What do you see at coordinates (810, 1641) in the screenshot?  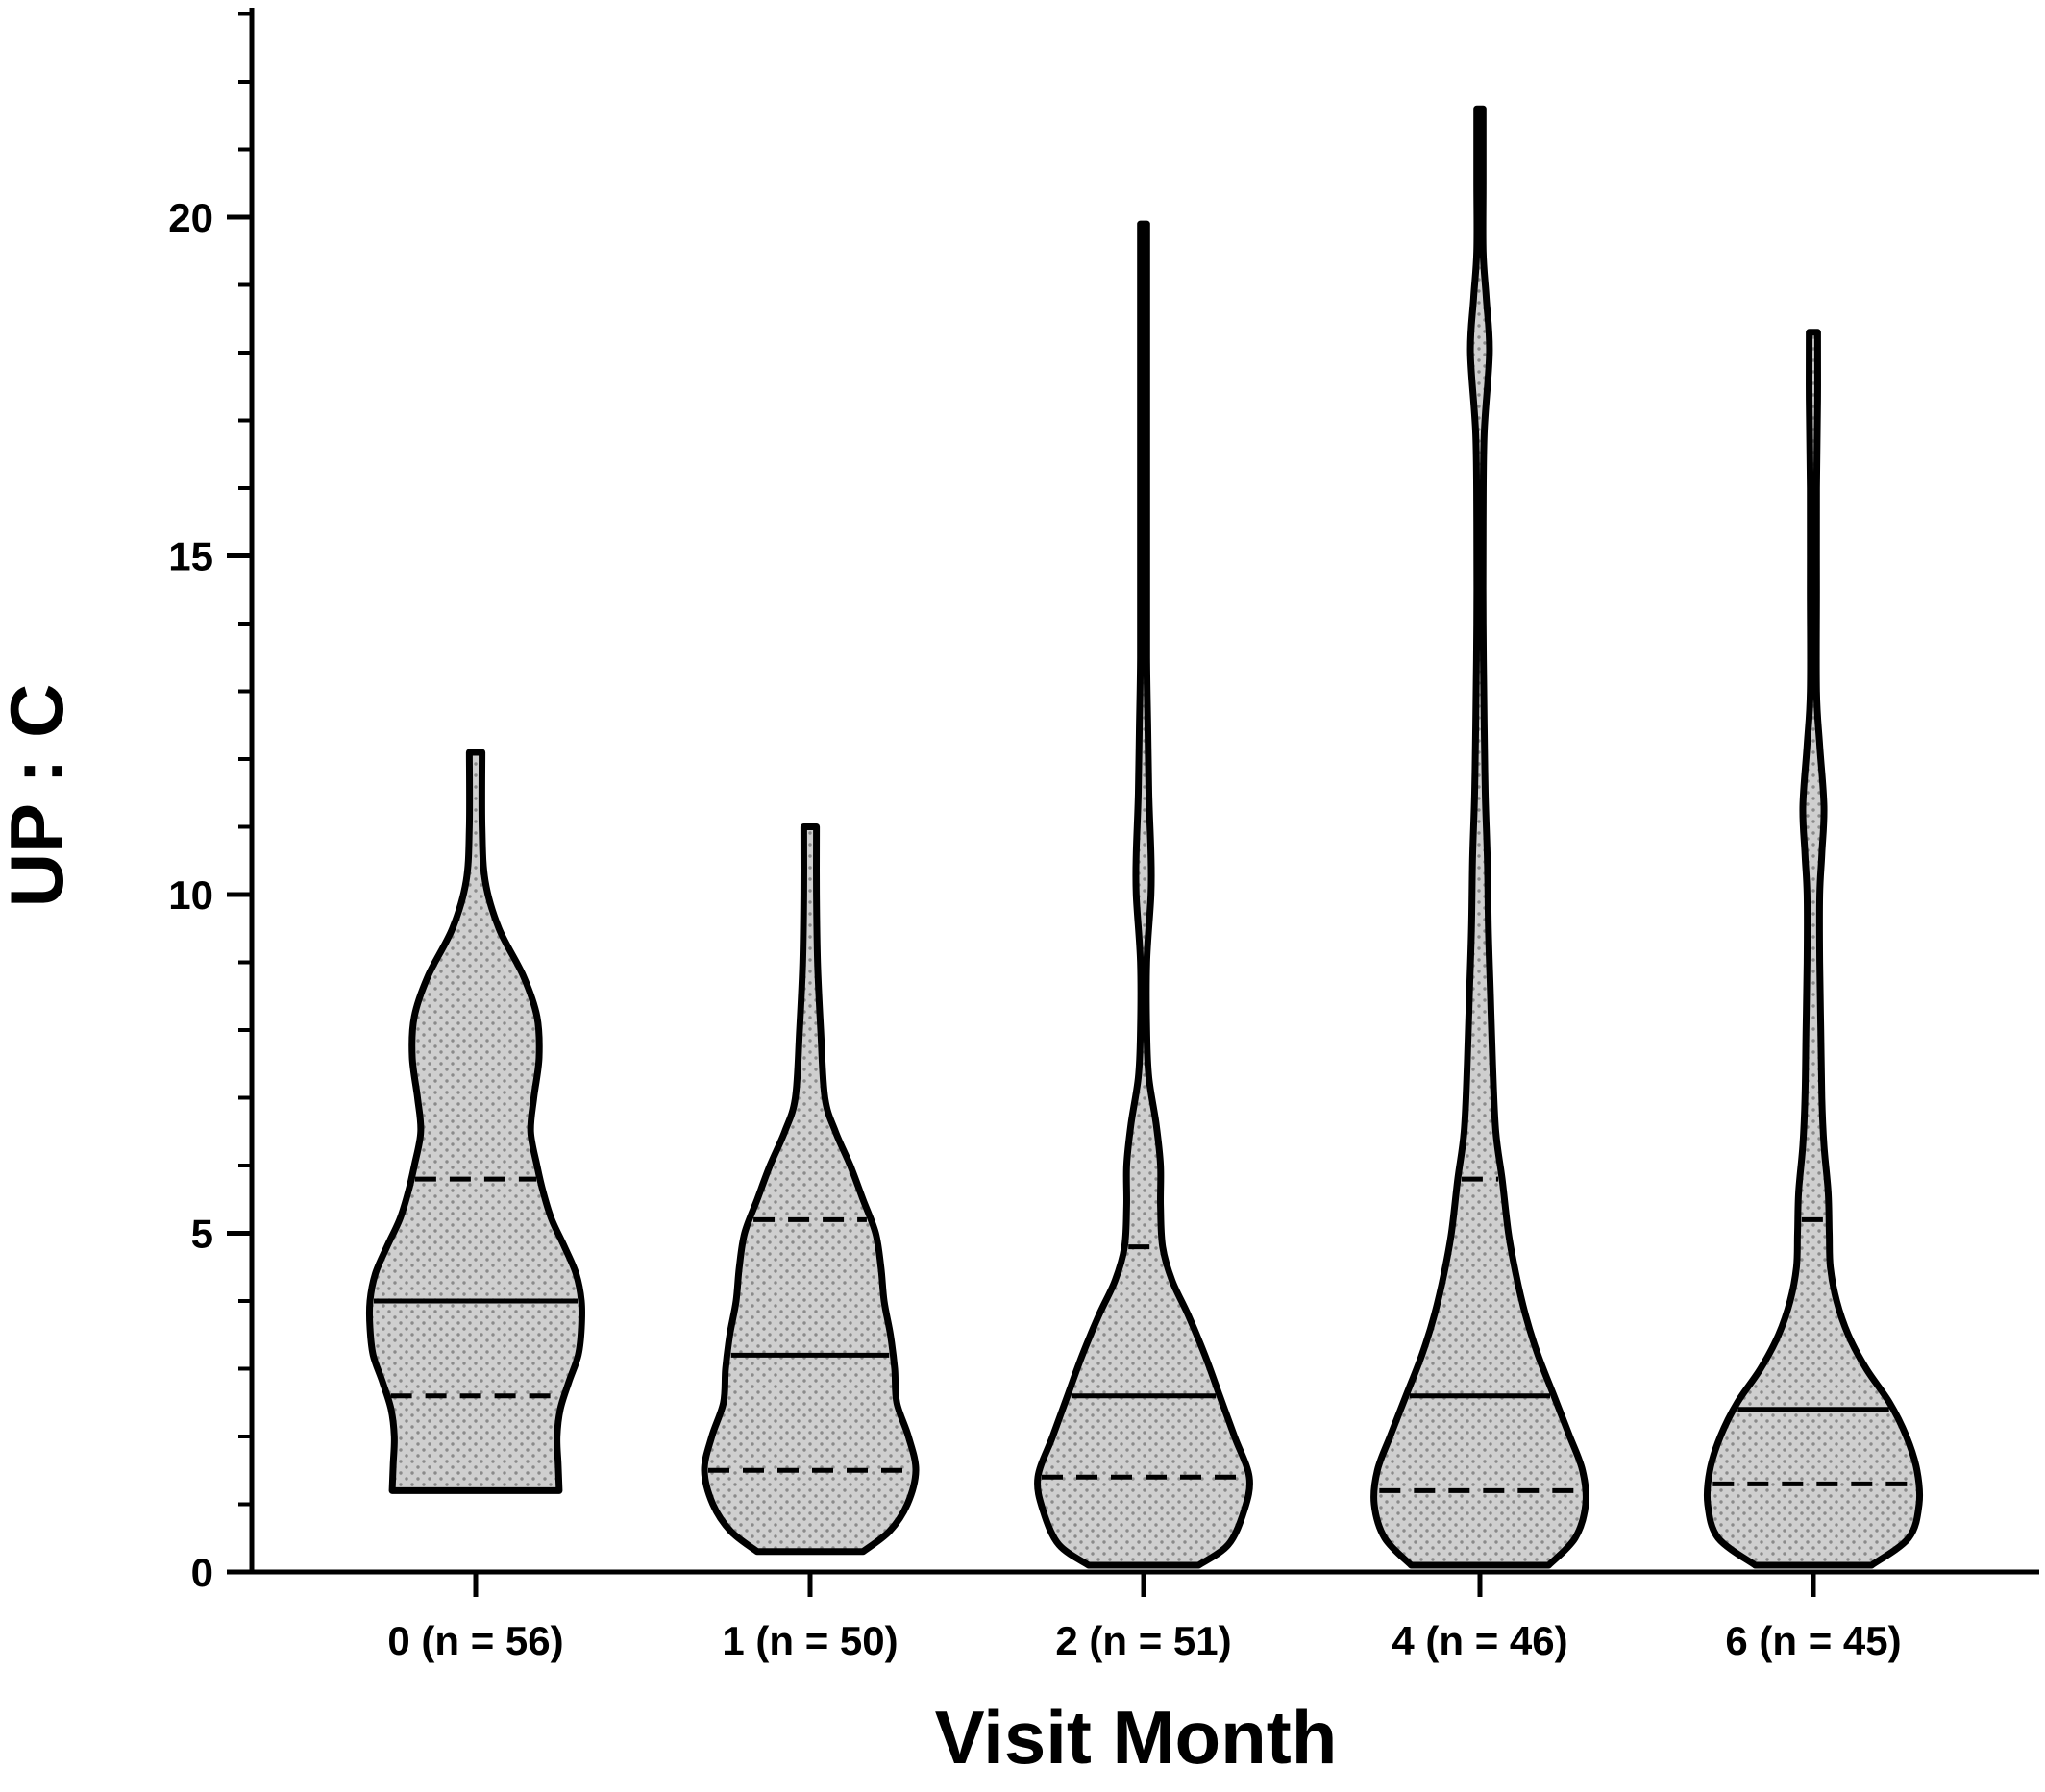 I see `x-tick-label: 1 (n = 50)` at bounding box center [810, 1641].